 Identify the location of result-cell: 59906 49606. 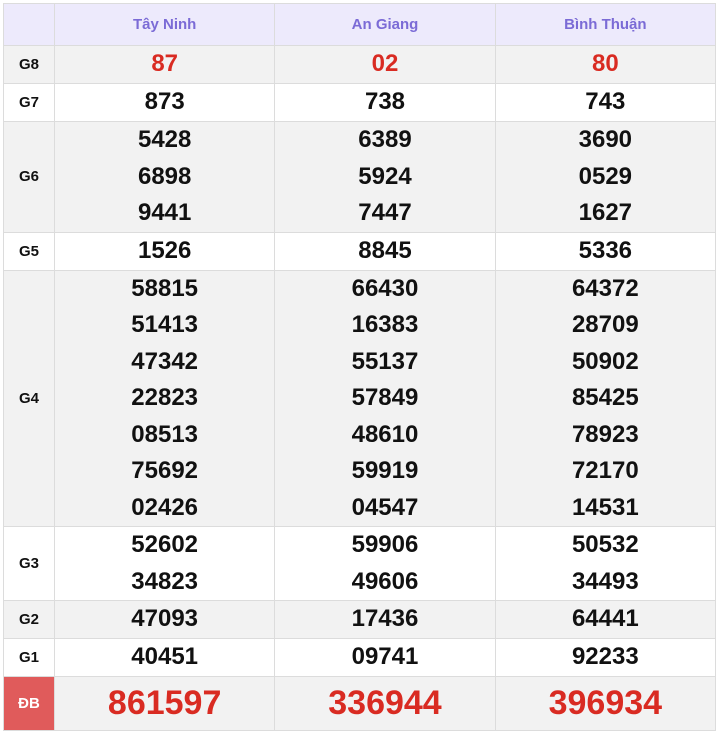
(385, 563).